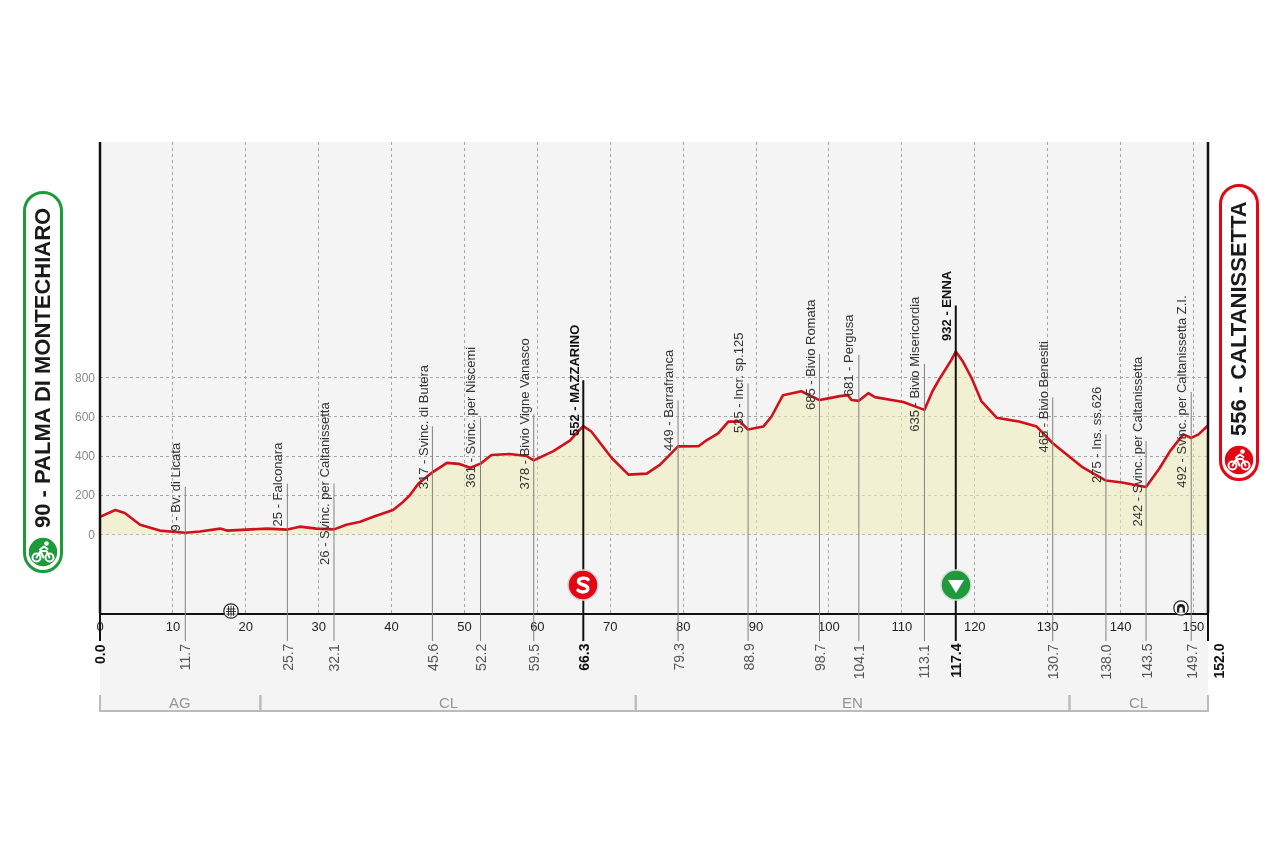 The image size is (1280, 852). What do you see at coordinates (902, 626) in the screenshot?
I see `x-tick-label: 110` at bounding box center [902, 626].